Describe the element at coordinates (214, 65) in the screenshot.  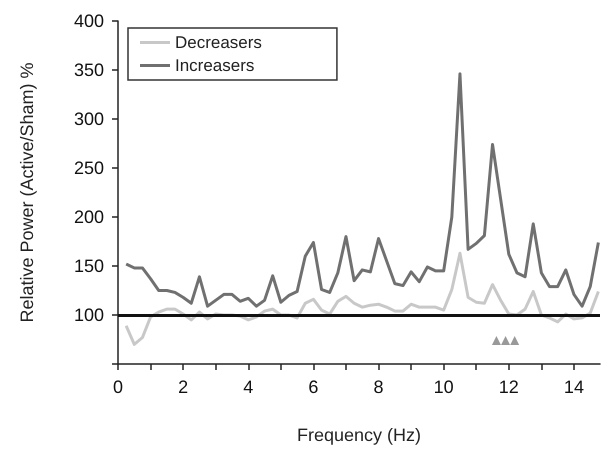
I see `legend-label: Increasers` at that location.